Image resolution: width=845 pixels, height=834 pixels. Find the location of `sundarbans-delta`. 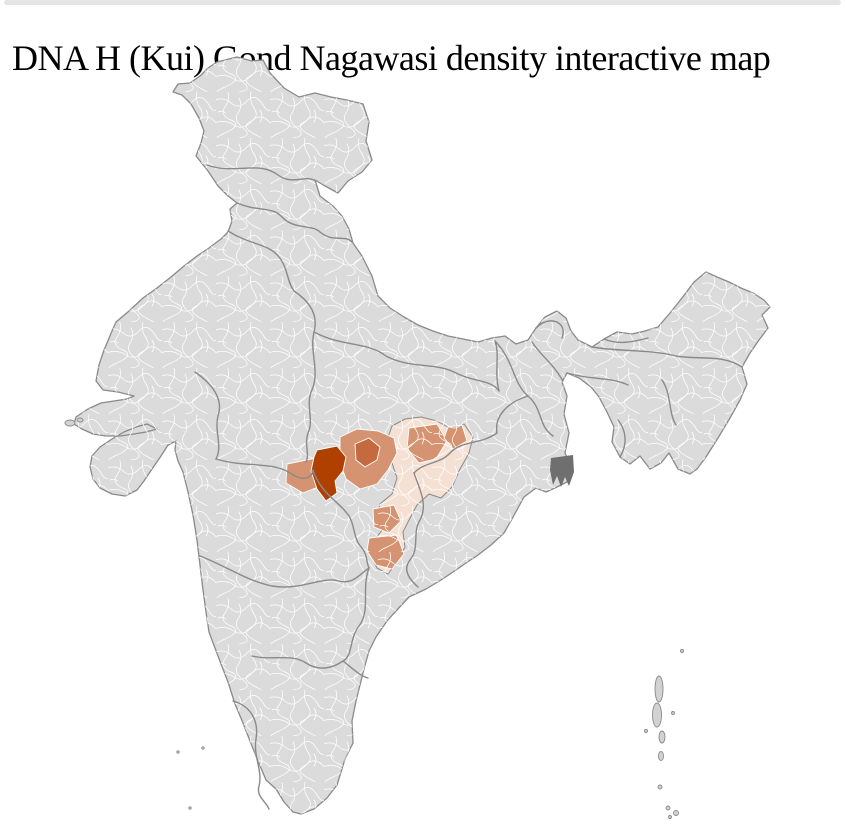

sundarbans-delta is located at coordinates (562, 471).